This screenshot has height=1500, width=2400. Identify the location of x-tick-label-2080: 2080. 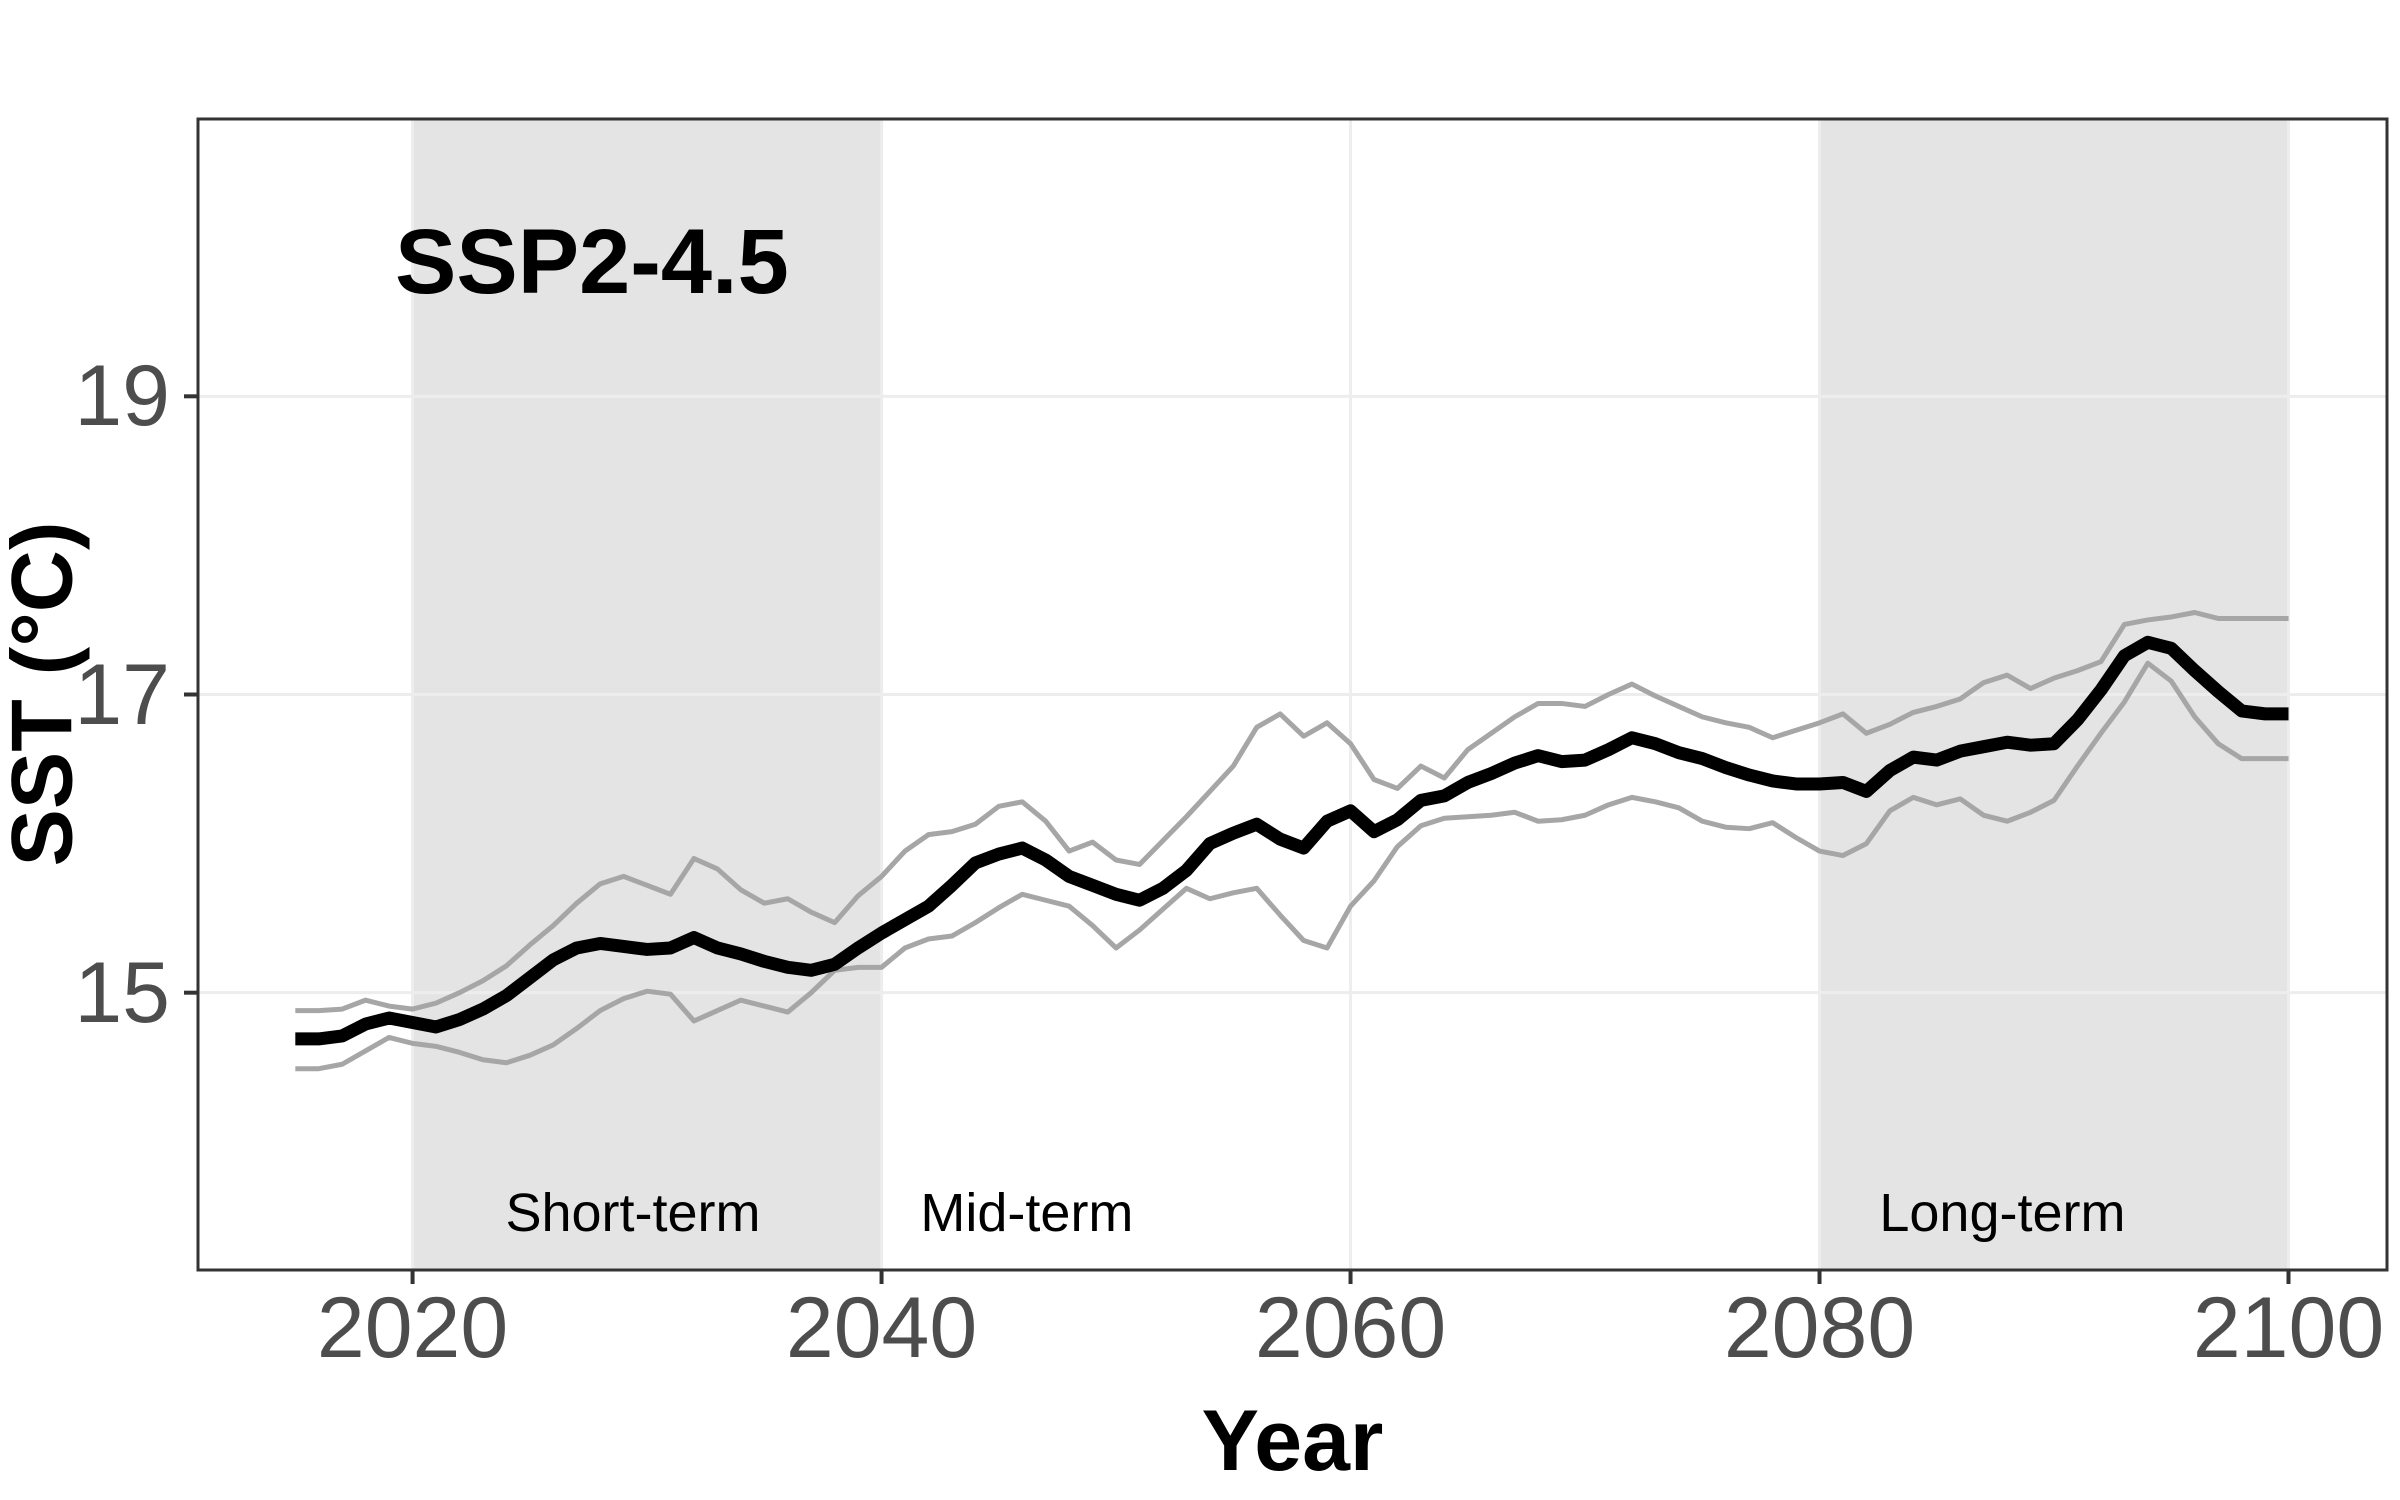
(1819, 1328).